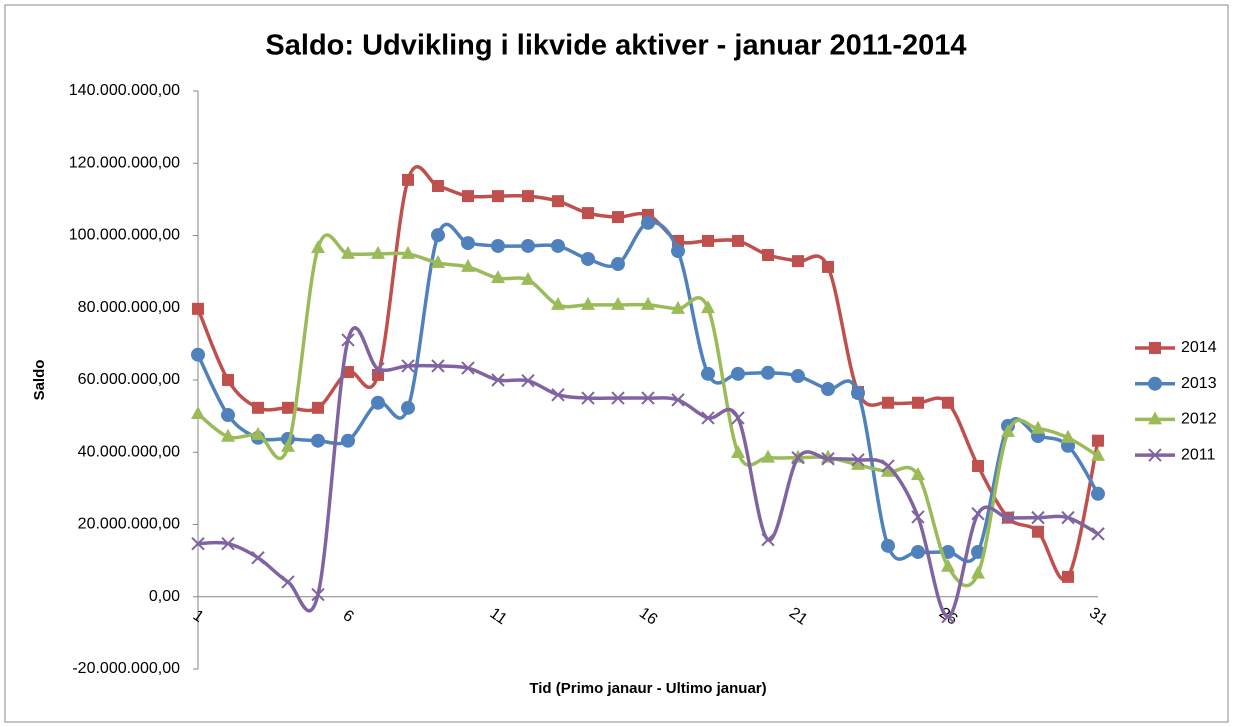  Describe the element at coordinates (497, 617) in the screenshot. I see `x-tick-label: 11` at that location.